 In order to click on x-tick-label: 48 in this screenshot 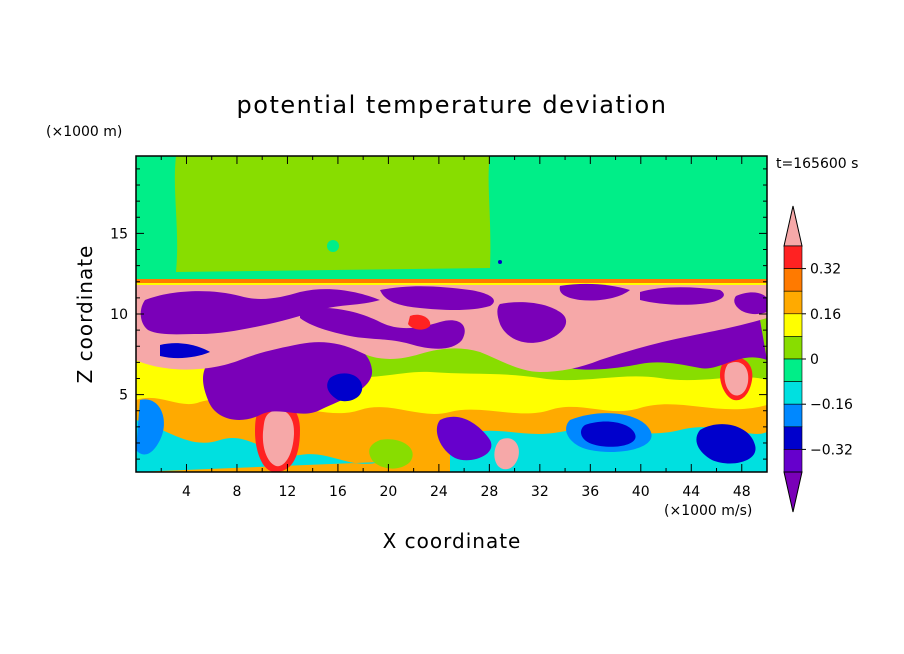, I will do `click(742, 492)`.